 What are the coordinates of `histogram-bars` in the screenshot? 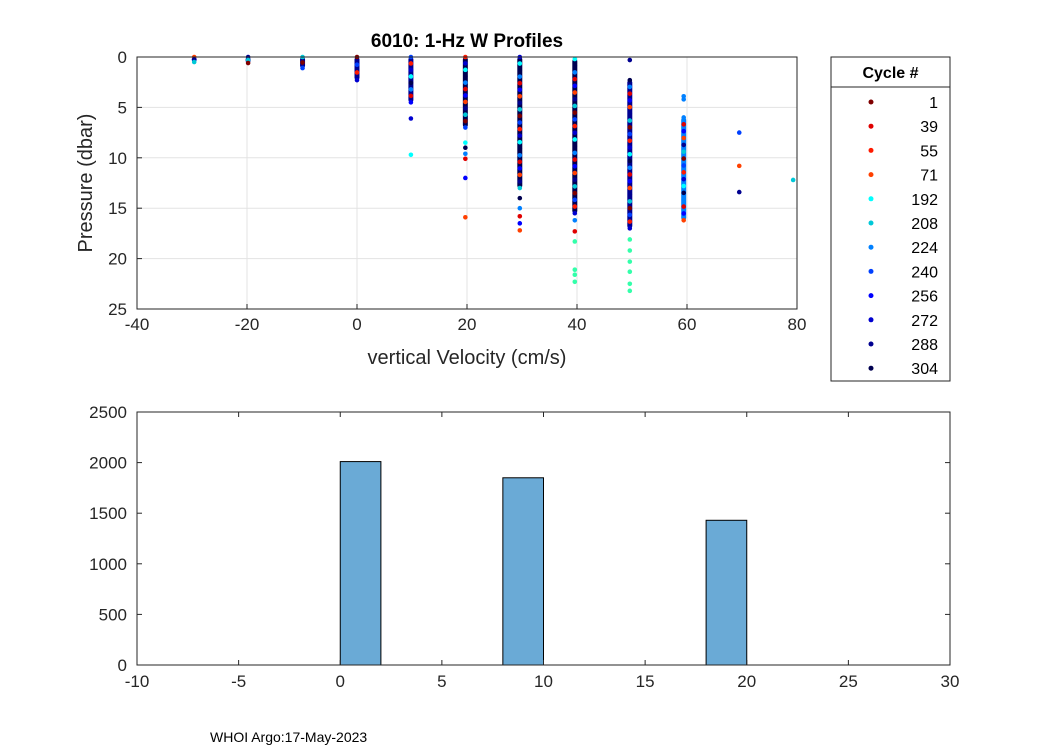 It's located at (543, 563).